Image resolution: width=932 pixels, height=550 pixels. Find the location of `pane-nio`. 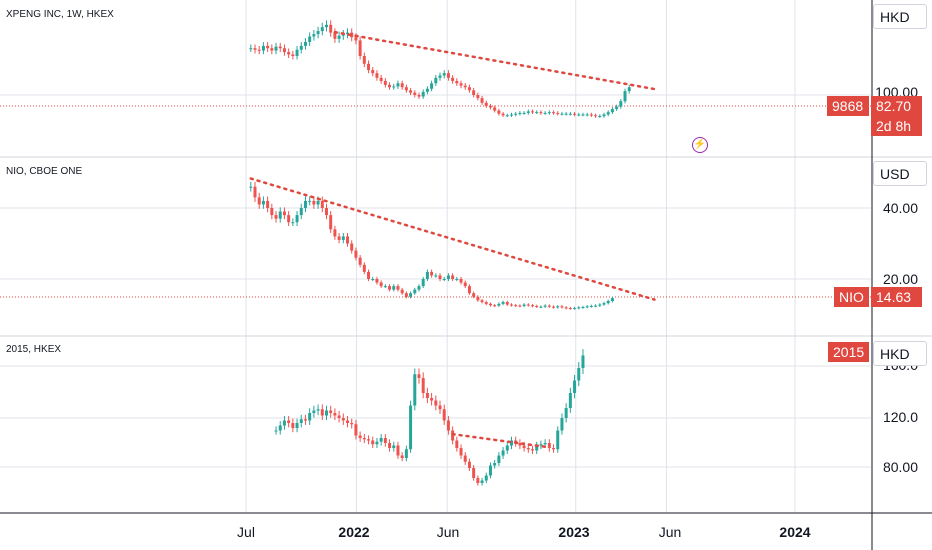

pane-nio is located at coordinates (452, 243).